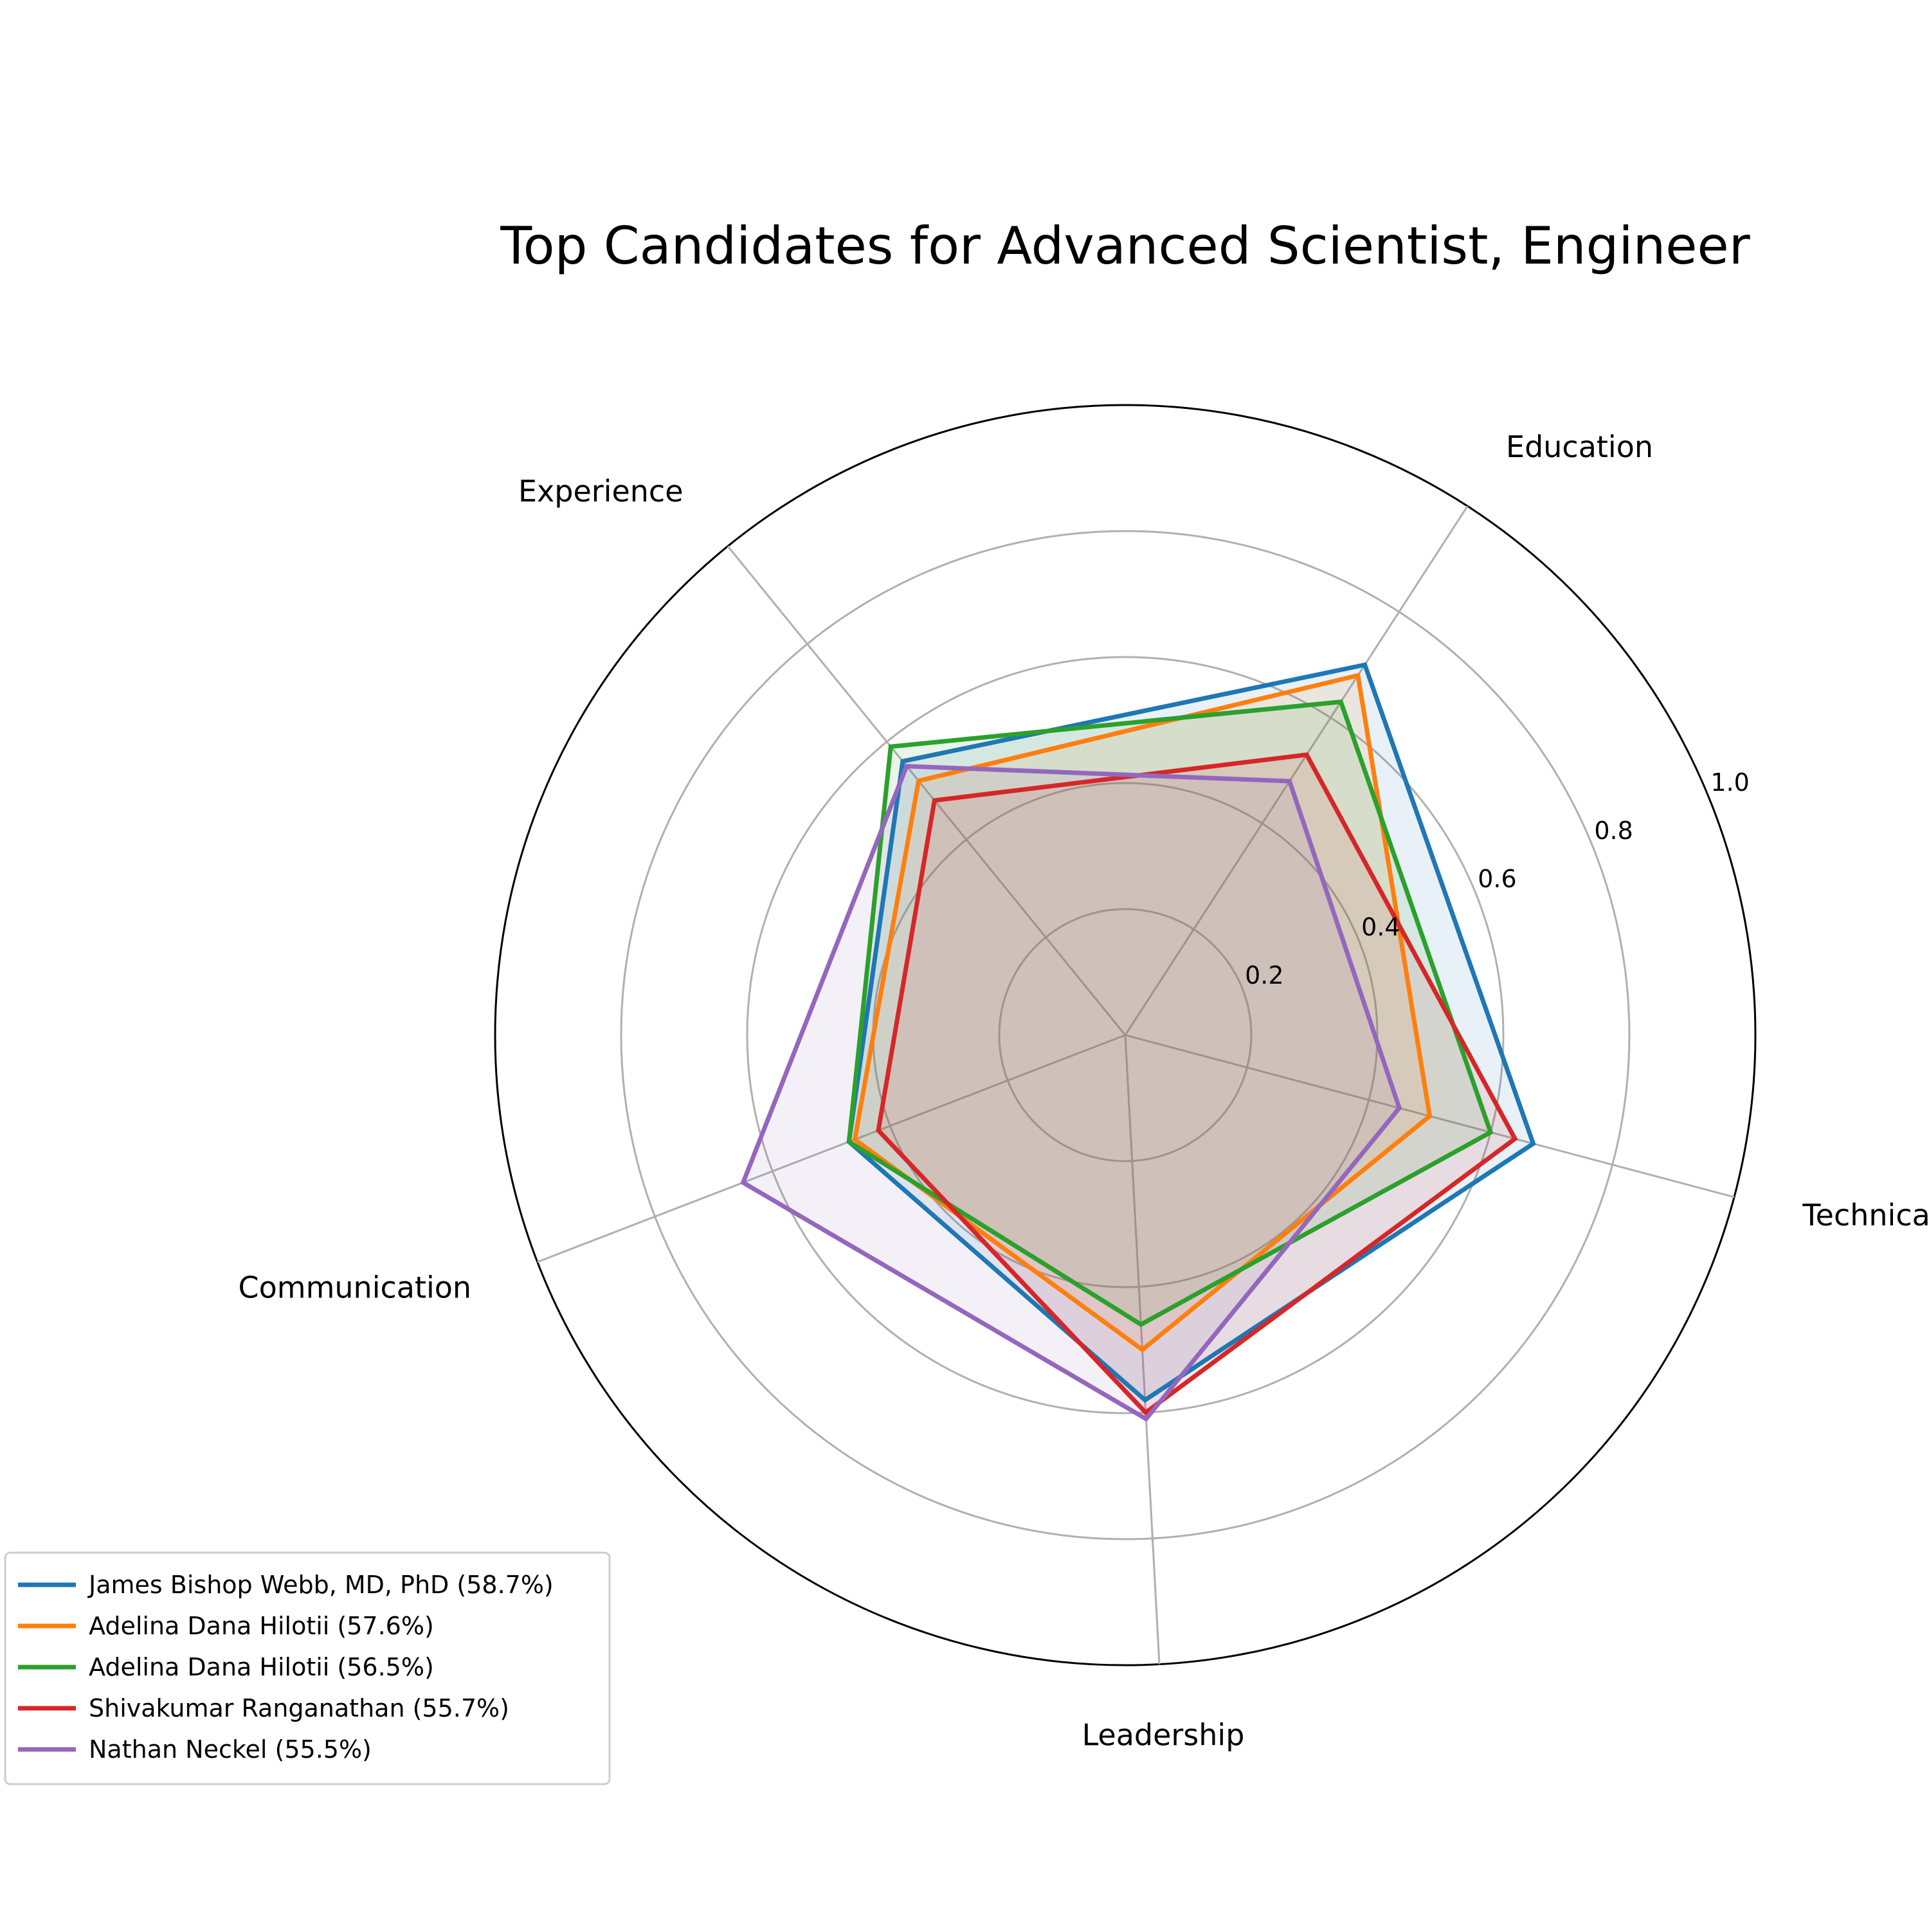  I want to click on legend-box, so click(307, 1668).